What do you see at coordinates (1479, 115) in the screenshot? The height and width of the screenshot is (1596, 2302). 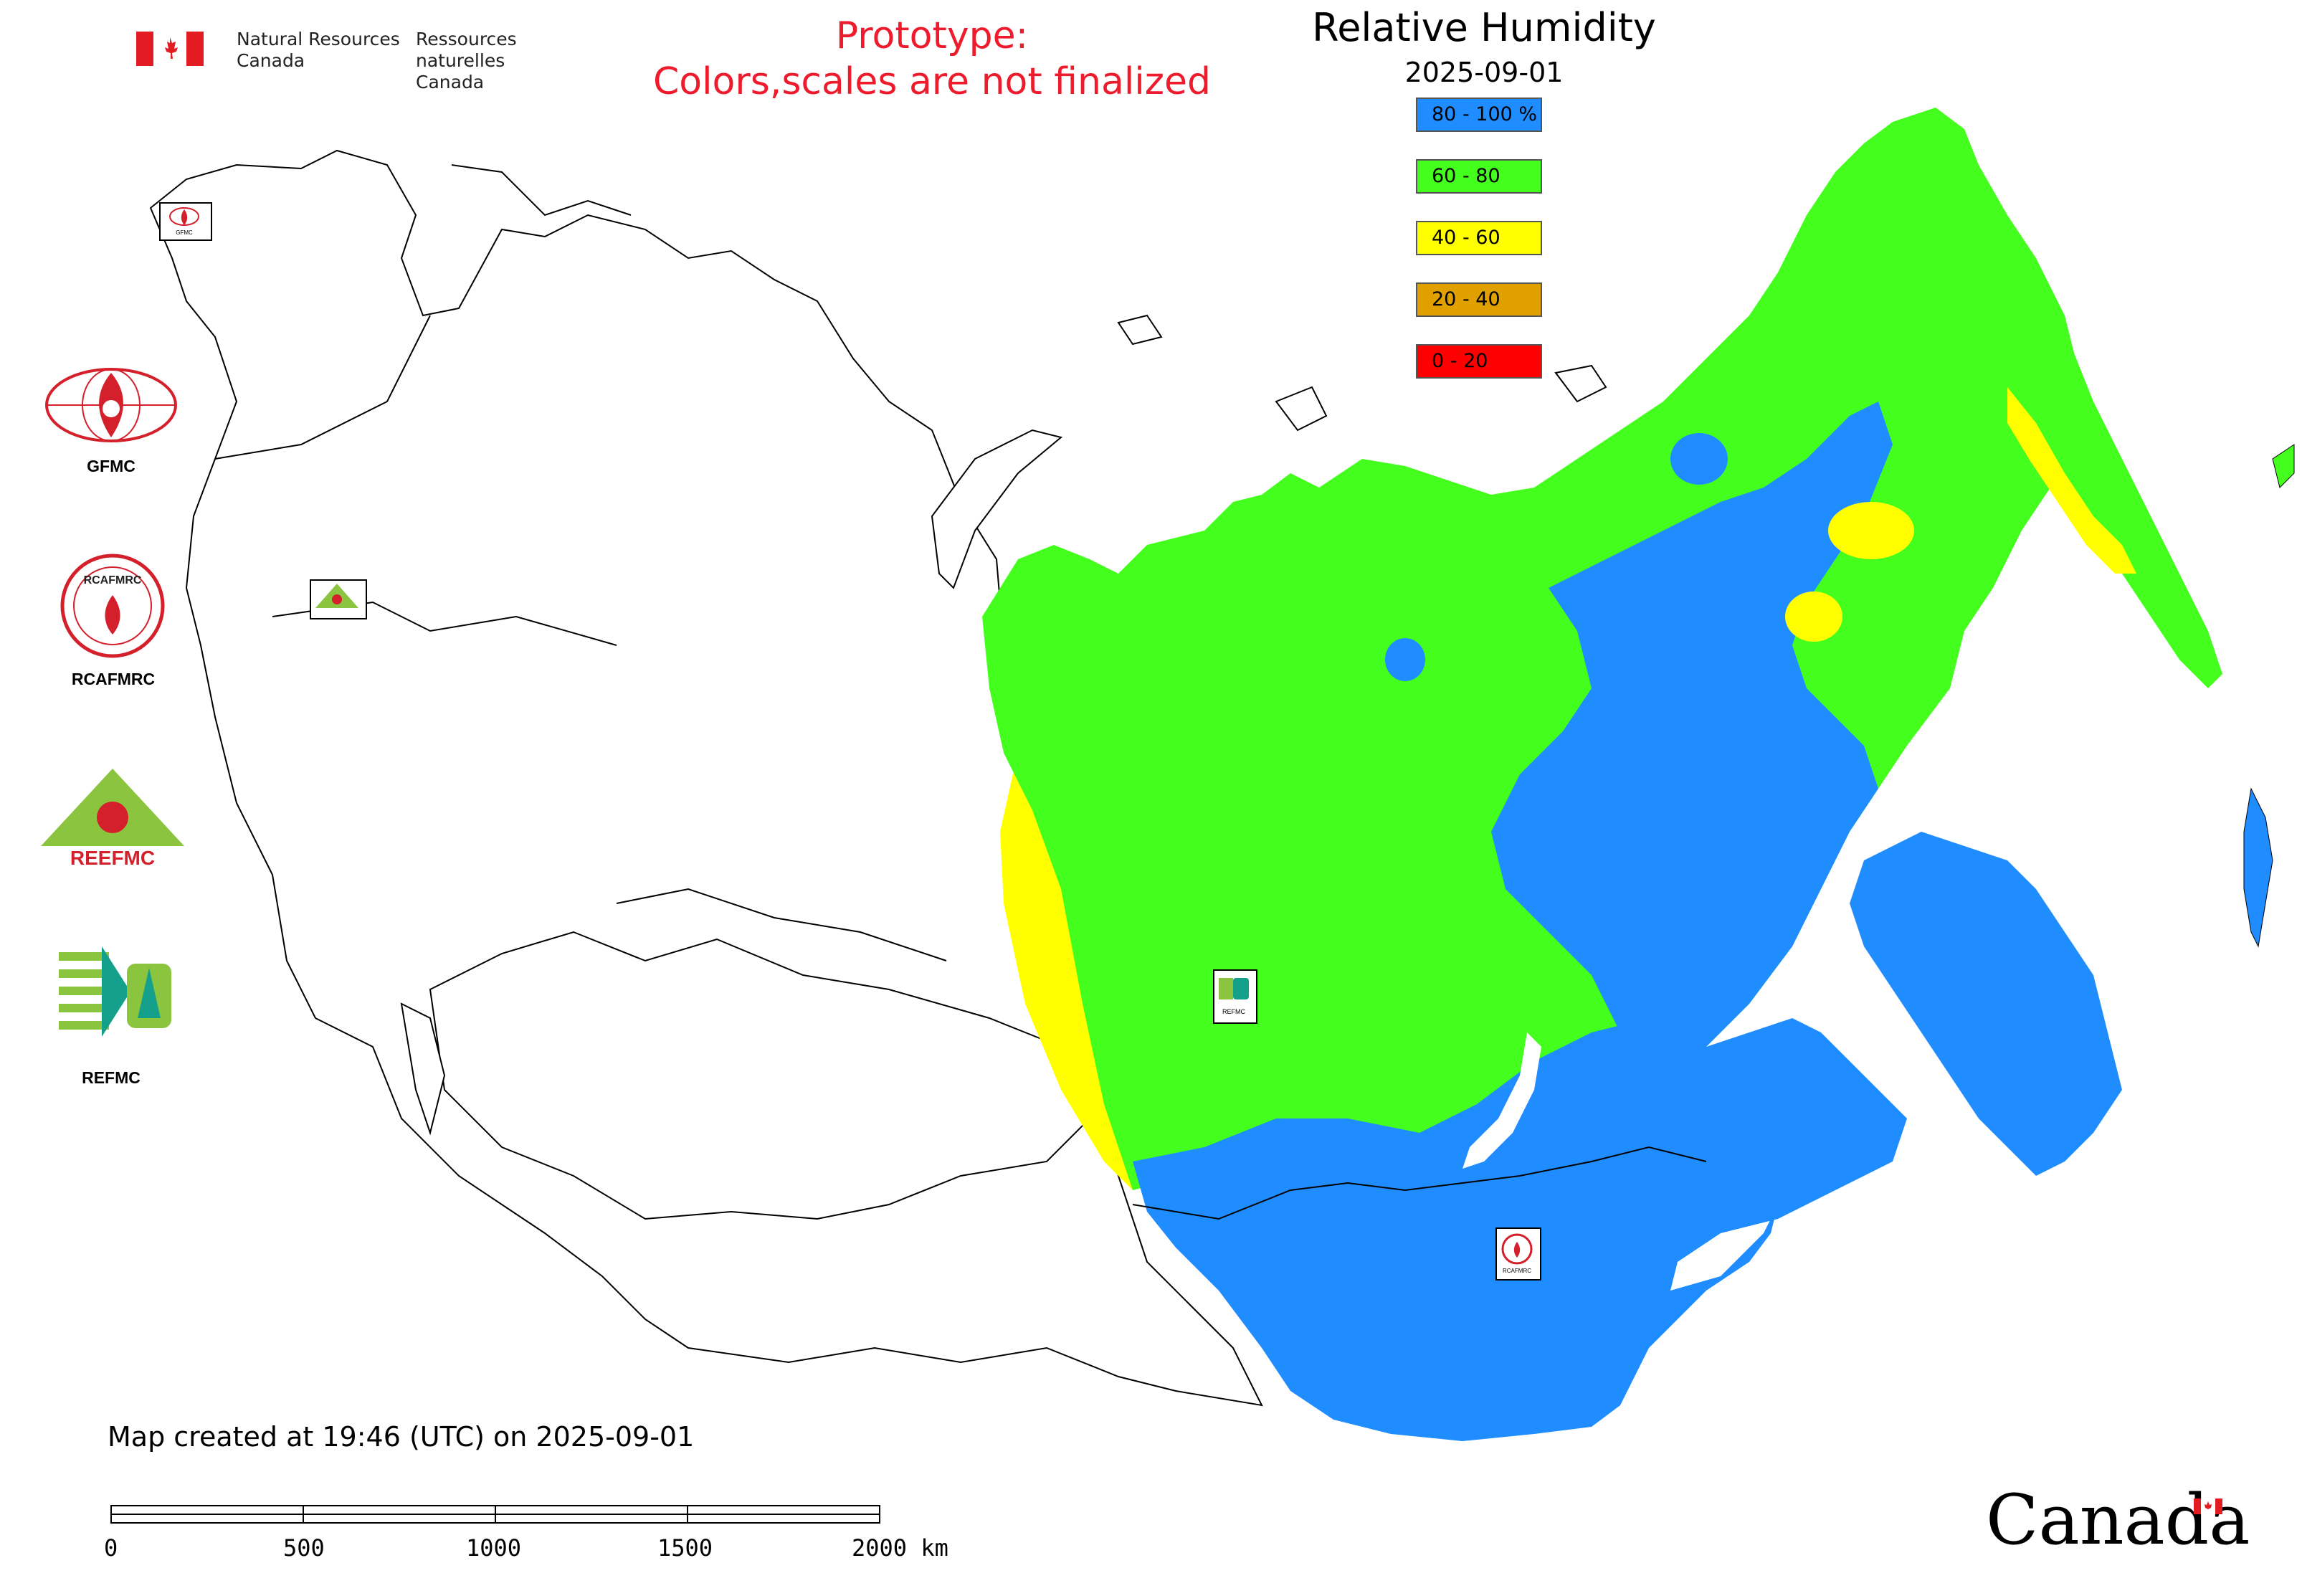 I see `legend-item-80-100: 80 - 100 %` at bounding box center [1479, 115].